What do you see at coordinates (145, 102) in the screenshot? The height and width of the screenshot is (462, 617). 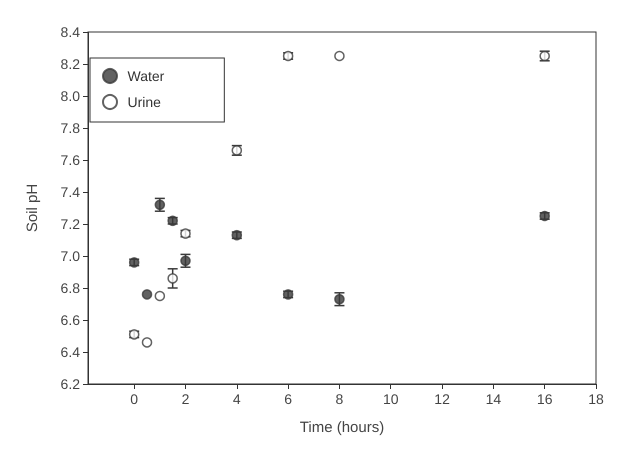 I see `legend-label: Urine` at bounding box center [145, 102].